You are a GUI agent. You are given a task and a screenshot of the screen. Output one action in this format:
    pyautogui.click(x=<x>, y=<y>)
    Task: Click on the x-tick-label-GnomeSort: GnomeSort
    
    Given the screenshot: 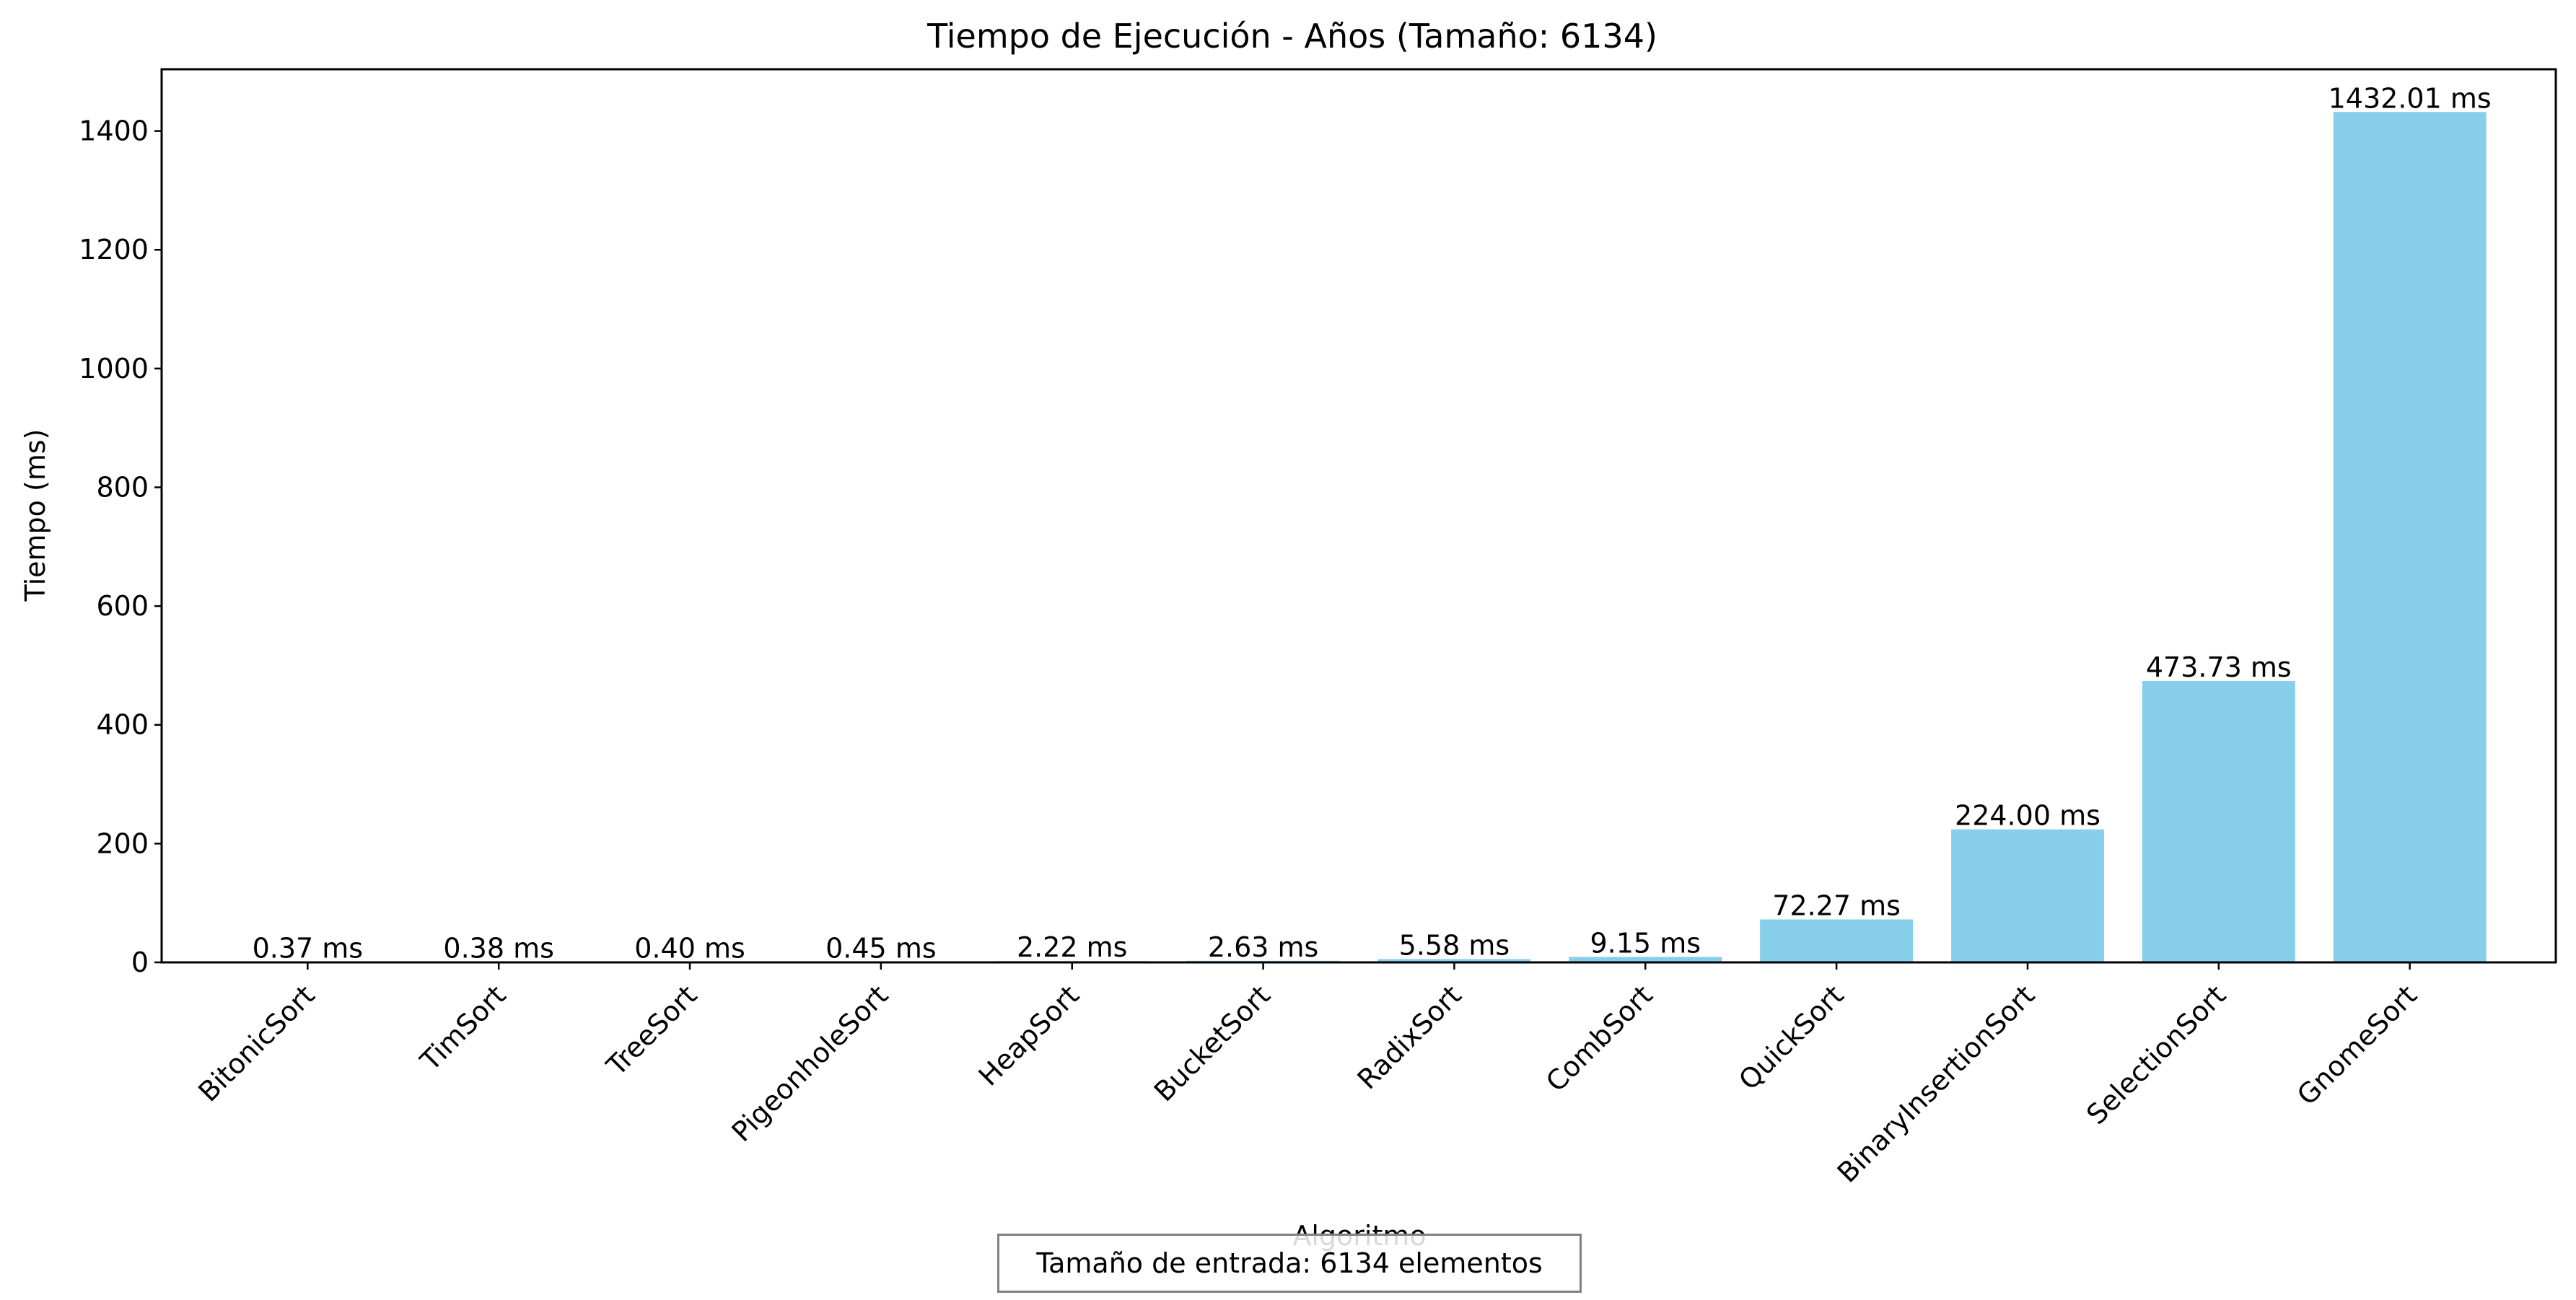 What is the action you would take?
    pyautogui.click(x=2357, y=1045)
    